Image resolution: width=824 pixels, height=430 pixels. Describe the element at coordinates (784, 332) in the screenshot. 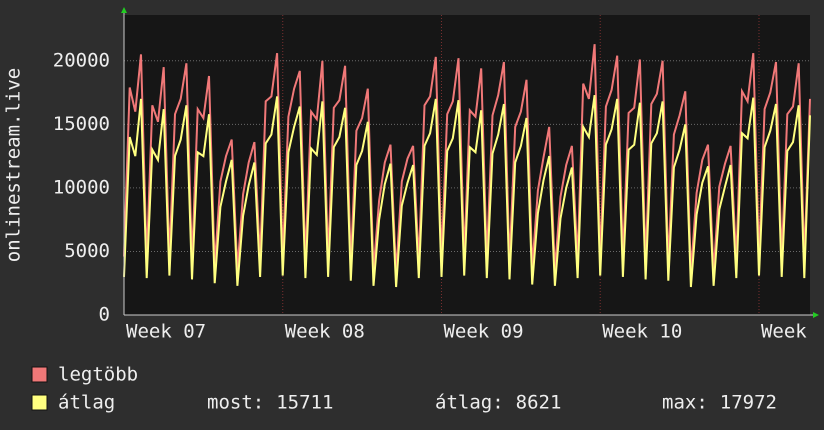

I see `x-tick-label: Week` at that location.